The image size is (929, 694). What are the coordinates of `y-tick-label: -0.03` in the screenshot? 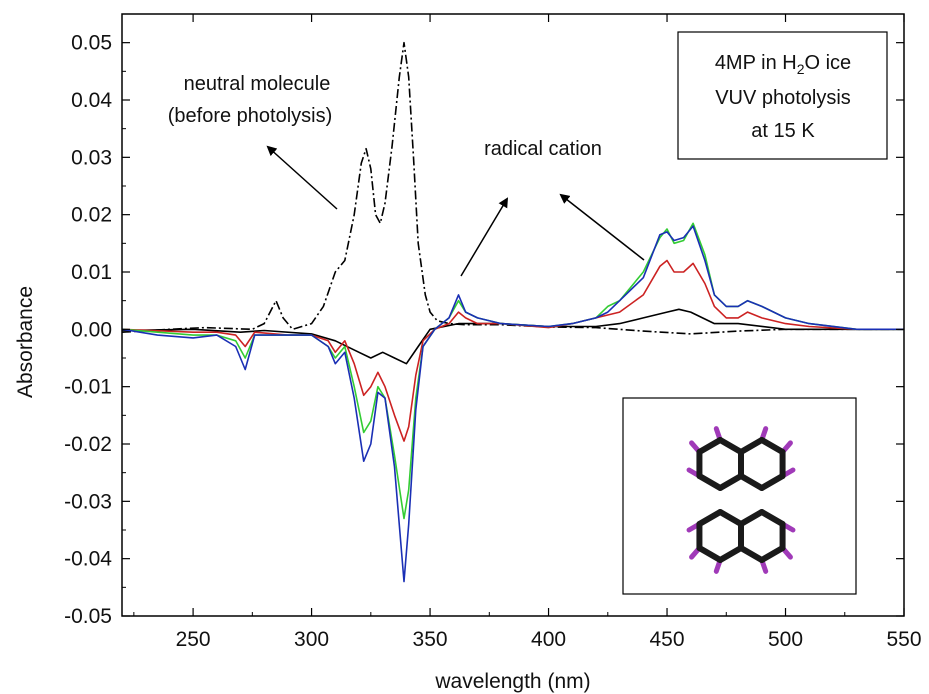 It's located at (88, 501).